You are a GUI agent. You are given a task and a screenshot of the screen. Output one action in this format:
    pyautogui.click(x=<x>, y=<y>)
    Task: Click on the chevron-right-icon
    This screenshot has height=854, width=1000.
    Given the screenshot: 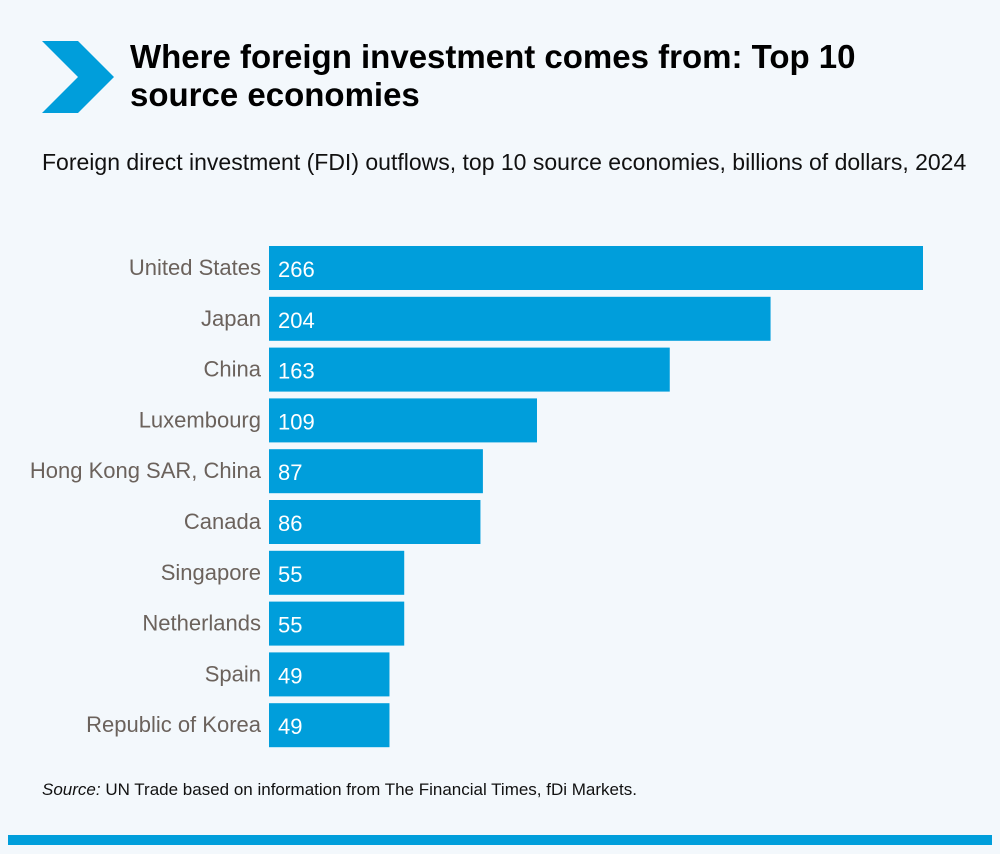 What is the action you would take?
    pyautogui.click(x=78, y=77)
    